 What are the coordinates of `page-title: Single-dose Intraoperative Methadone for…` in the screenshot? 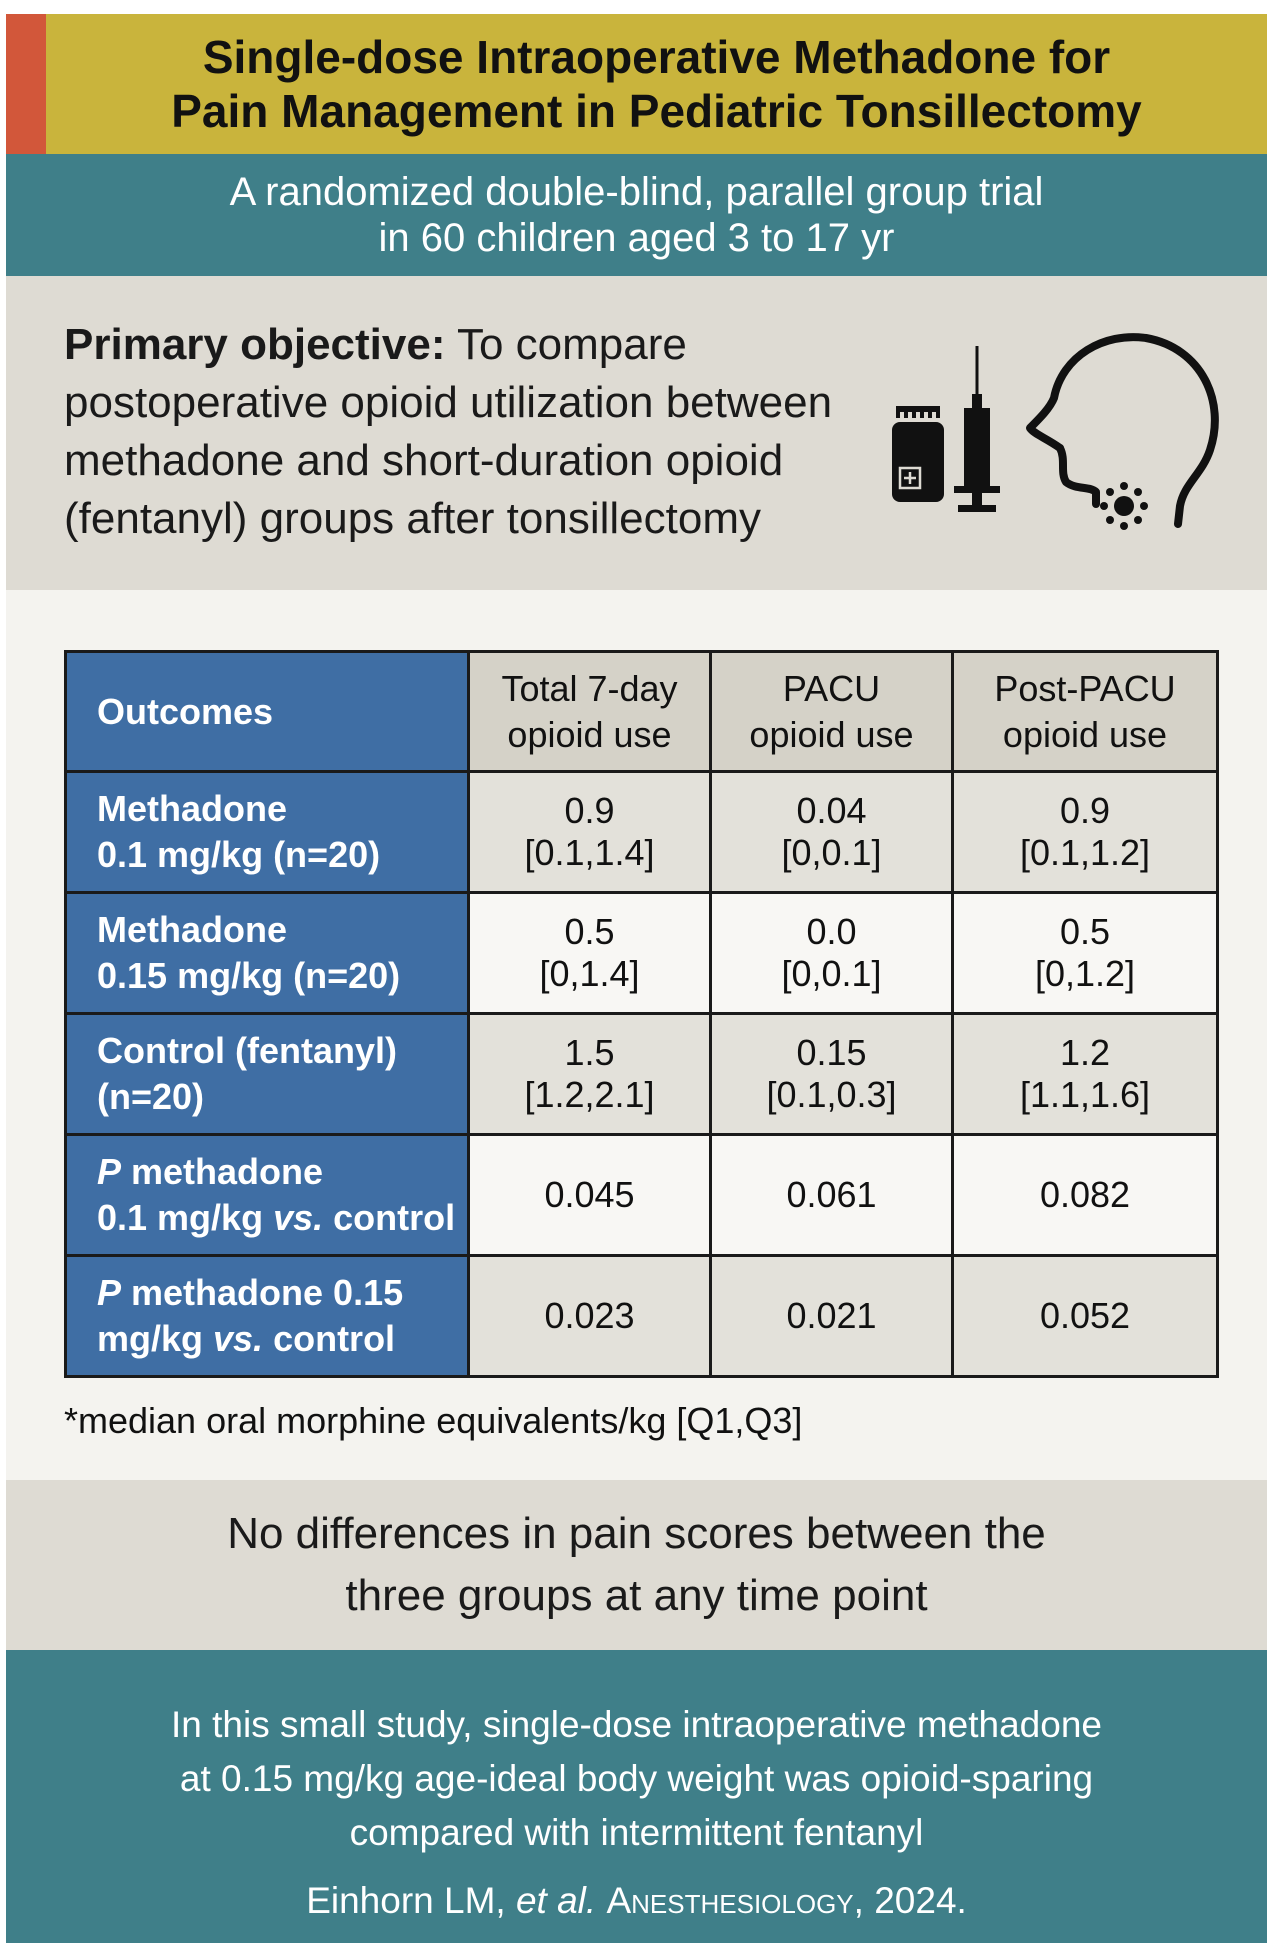 It's located at (636, 84).